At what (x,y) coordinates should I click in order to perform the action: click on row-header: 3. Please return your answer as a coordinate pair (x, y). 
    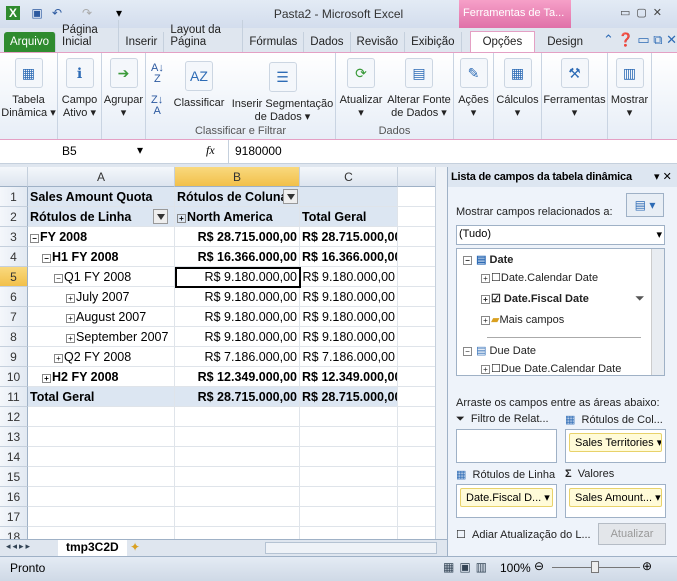
    Looking at the image, I should click on (14, 237).